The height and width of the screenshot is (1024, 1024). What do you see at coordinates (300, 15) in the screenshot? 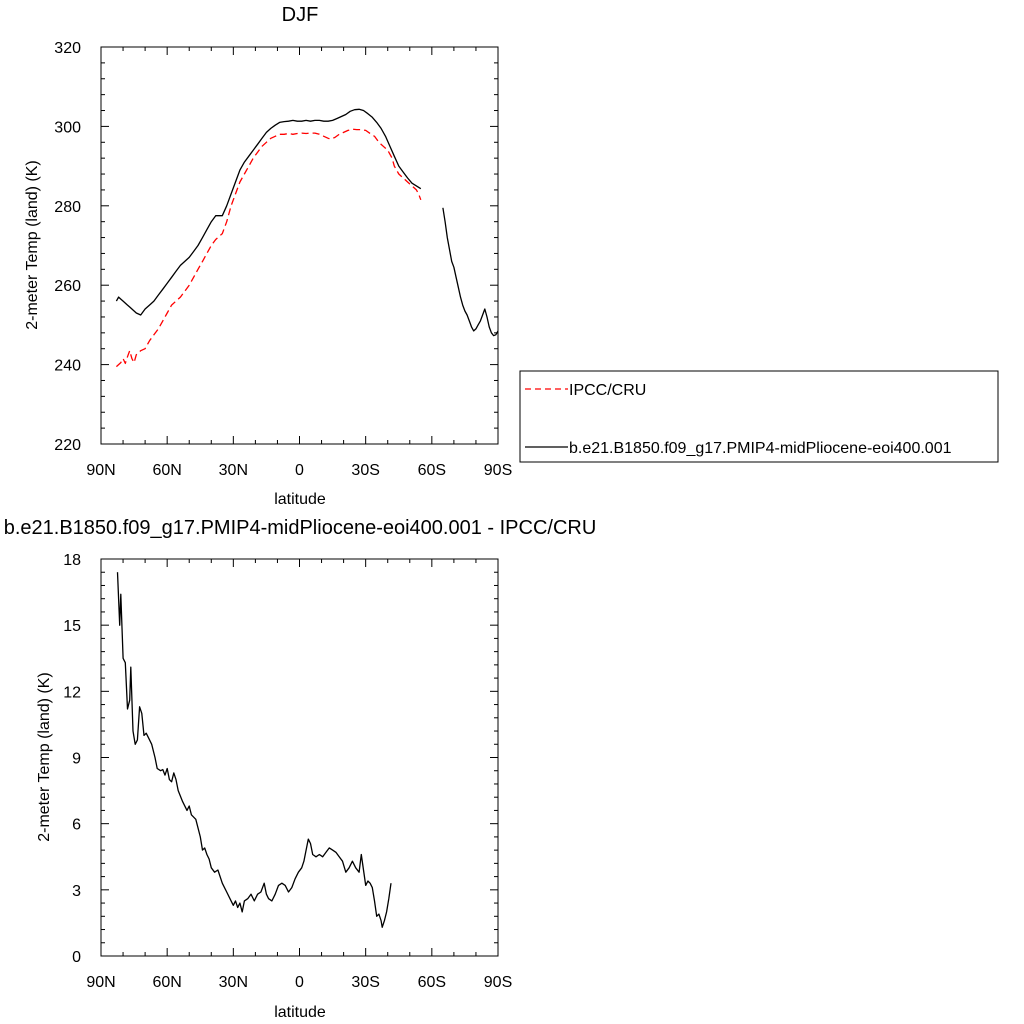
I see `top-chart-title: DJF` at bounding box center [300, 15].